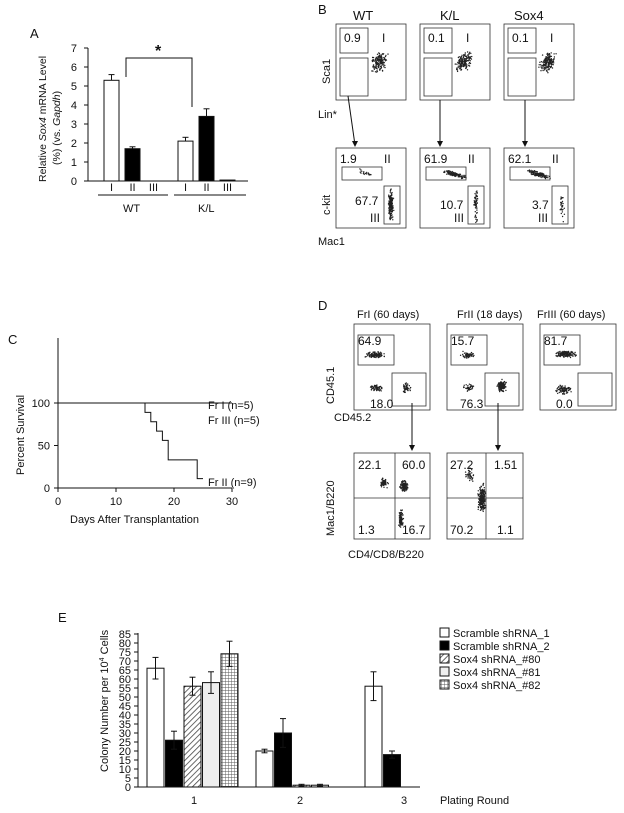  Describe the element at coordinates (192, 736) in the screenshot. I see `panel-e-bar-r1-s3` at that location.